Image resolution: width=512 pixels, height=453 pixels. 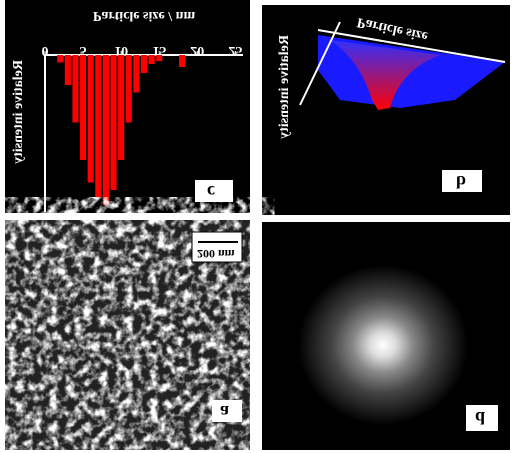 I want to click on panel-label: a, so click(x=224, y=412).